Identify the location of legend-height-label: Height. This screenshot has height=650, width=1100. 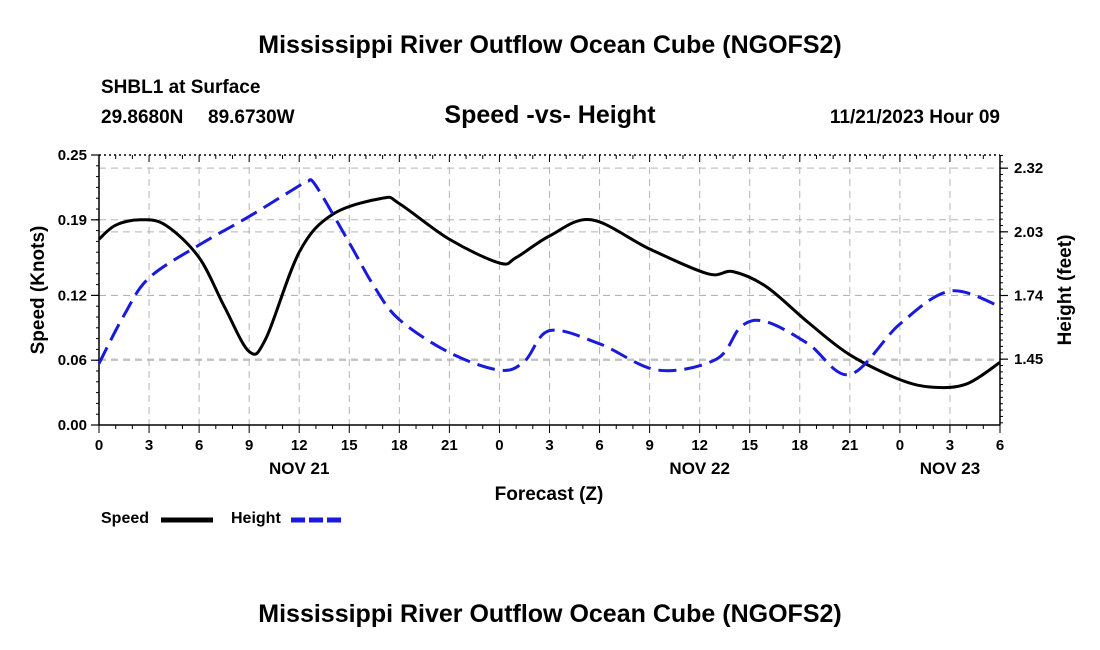
(256, 518).